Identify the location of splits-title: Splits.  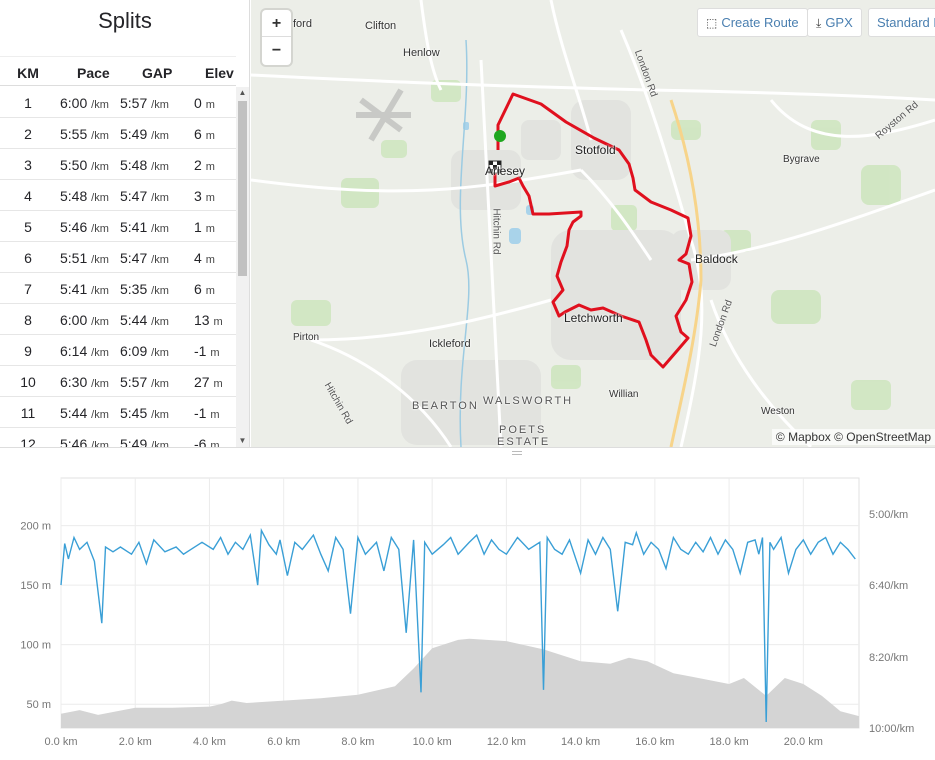
(125, 20).